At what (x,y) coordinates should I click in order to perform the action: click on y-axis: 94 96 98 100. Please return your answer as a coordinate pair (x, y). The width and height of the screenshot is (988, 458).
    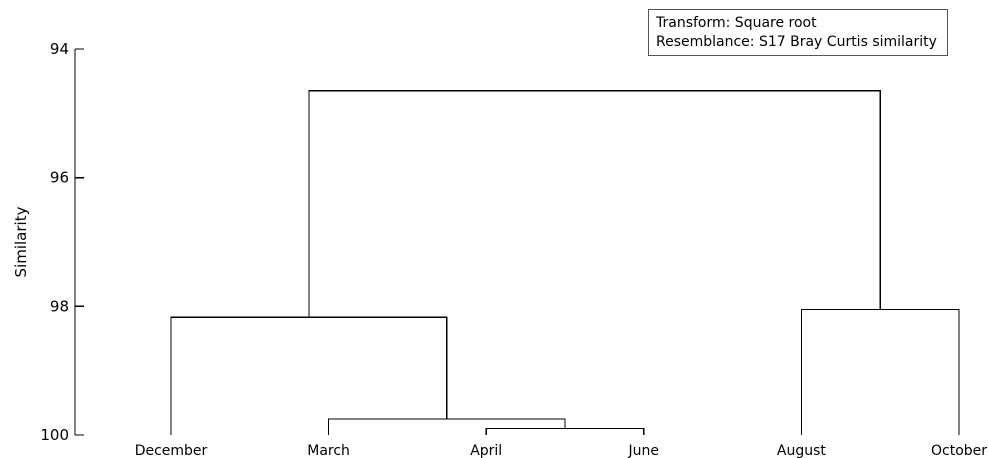
    Looking at the image, I should click on (62, 242).